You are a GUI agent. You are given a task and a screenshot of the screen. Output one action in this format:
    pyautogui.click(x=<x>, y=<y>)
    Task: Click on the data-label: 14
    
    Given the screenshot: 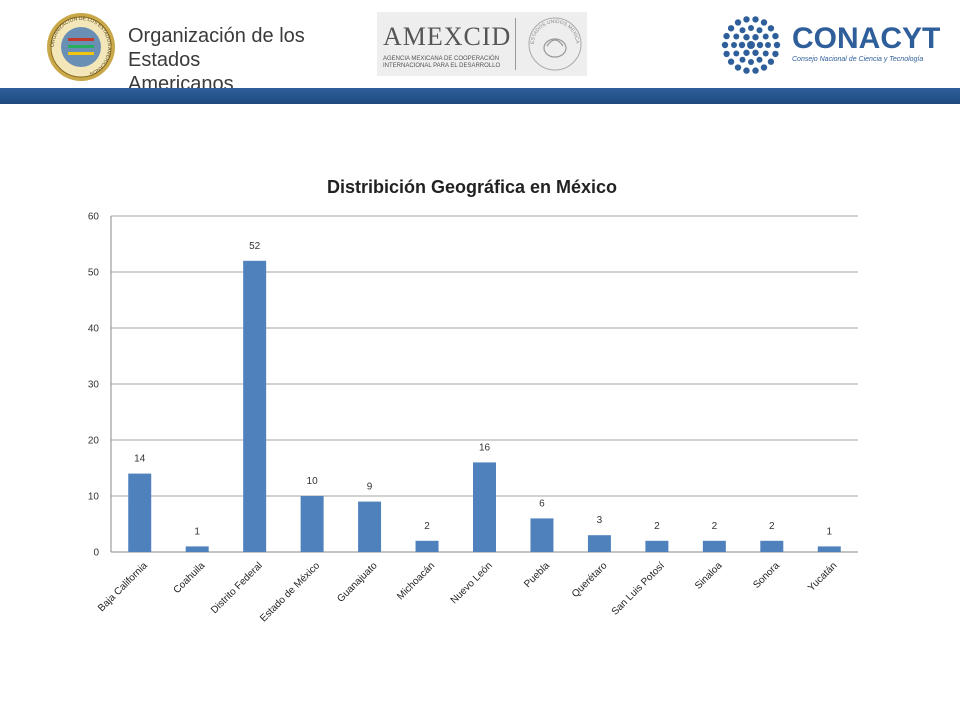 What is the action you would take?
    pyautogui.click(x=140, y=459)
    